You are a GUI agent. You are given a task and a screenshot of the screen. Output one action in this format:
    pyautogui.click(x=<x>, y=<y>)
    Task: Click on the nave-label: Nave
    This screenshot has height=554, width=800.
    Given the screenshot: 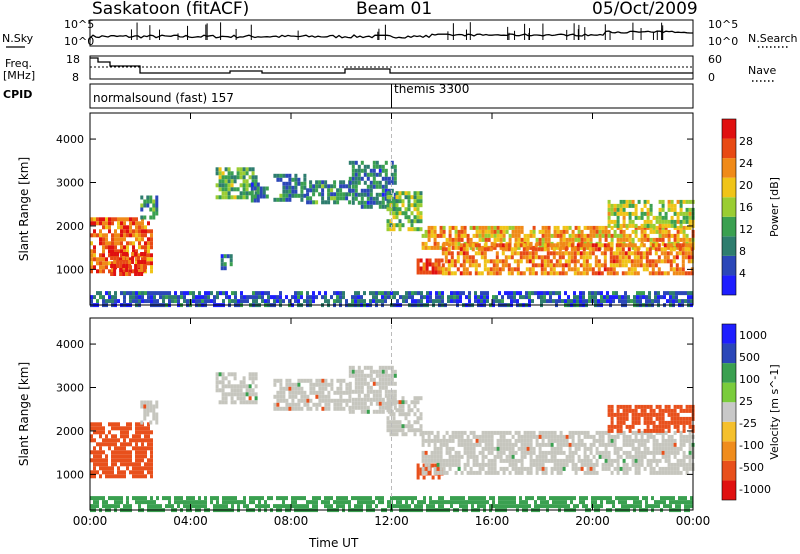 What is the action you would take?
    pyautogui.click(x=762, y=70)
    